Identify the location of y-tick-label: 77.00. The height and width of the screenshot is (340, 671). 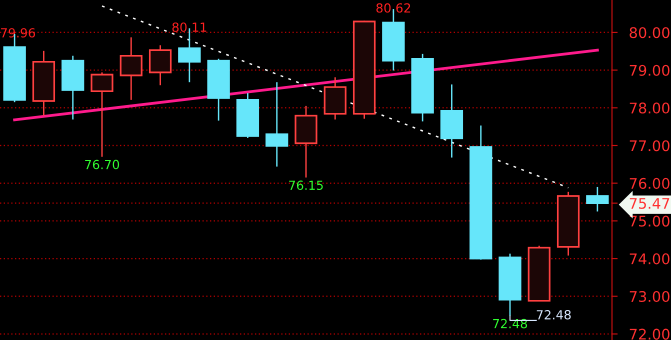
(650, 146).